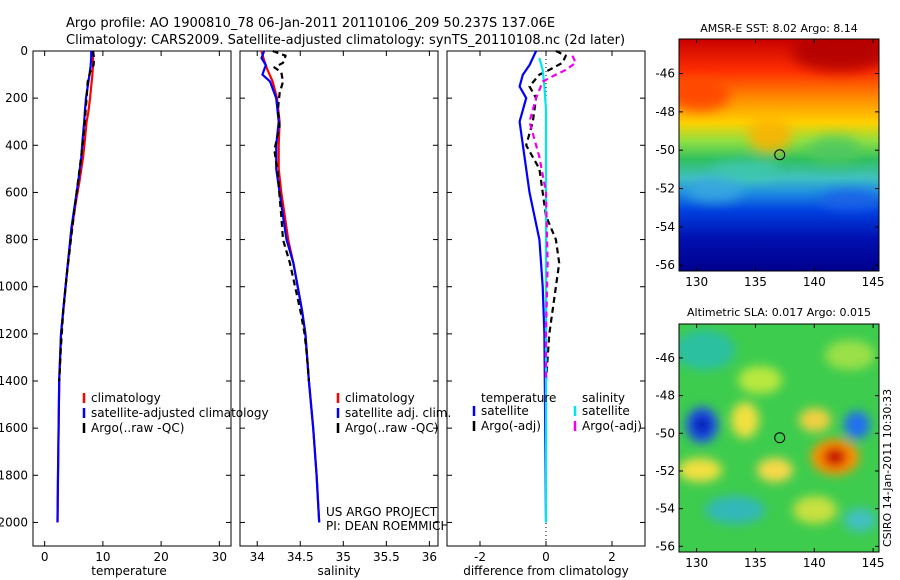 This screenshot has height=580, width=900. I want to click on difference-profile-series-salinity-argo-adj-, so click(552, 218).